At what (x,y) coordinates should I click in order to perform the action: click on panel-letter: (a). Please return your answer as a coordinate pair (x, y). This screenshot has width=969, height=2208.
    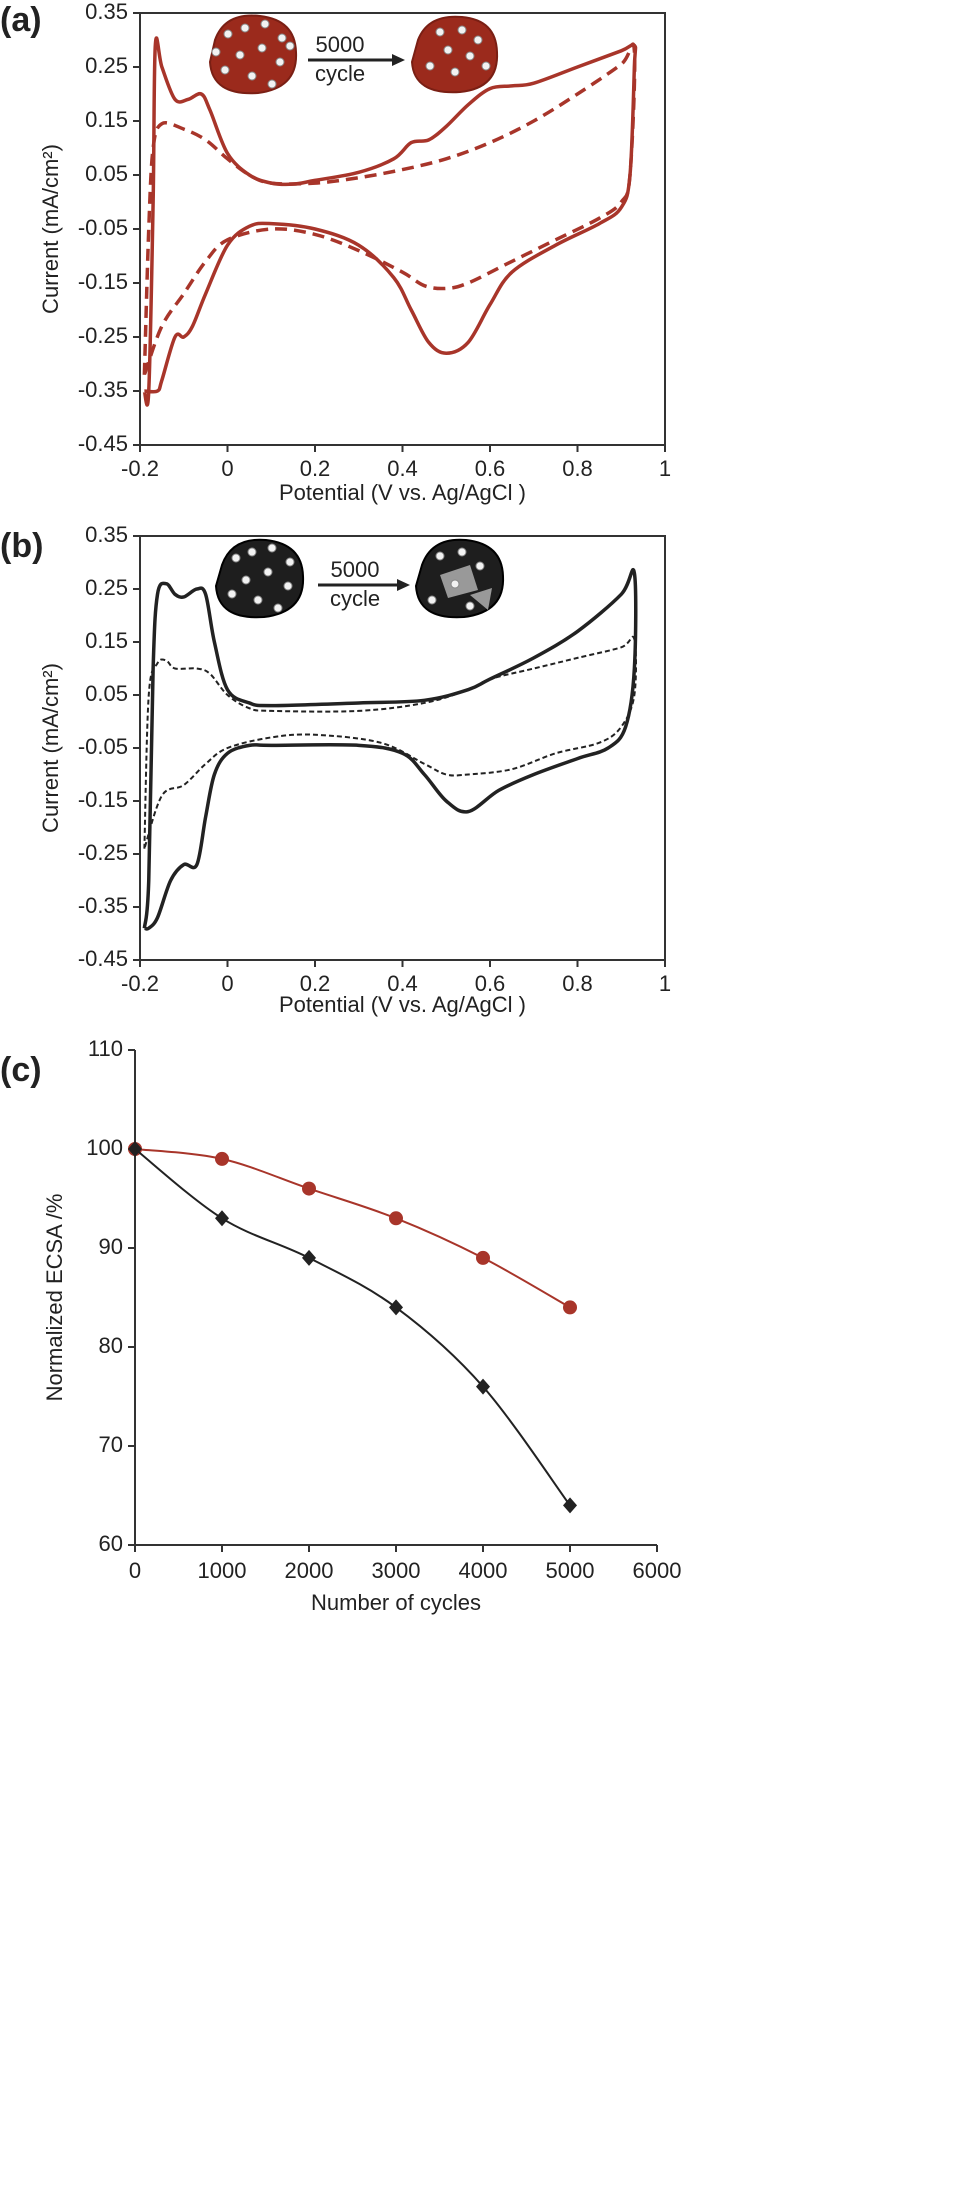
    Looking at the image, I should click on (21, 20).